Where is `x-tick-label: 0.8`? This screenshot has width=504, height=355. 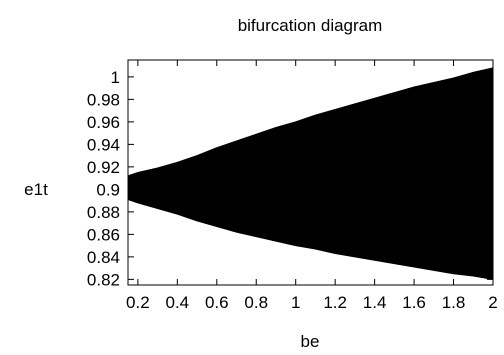
x-tick-label: 0.8 is located at coordinates (256, 302).